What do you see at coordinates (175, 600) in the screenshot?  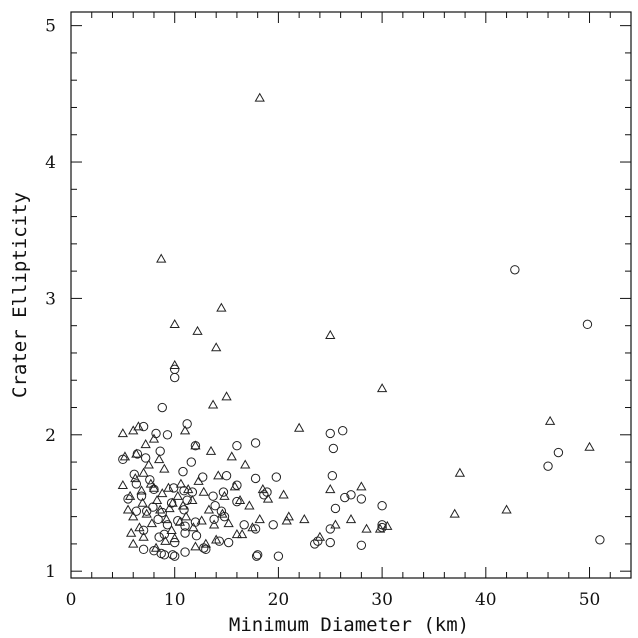 I see `x-tick-label: 10` at bounding box center [175, 600].